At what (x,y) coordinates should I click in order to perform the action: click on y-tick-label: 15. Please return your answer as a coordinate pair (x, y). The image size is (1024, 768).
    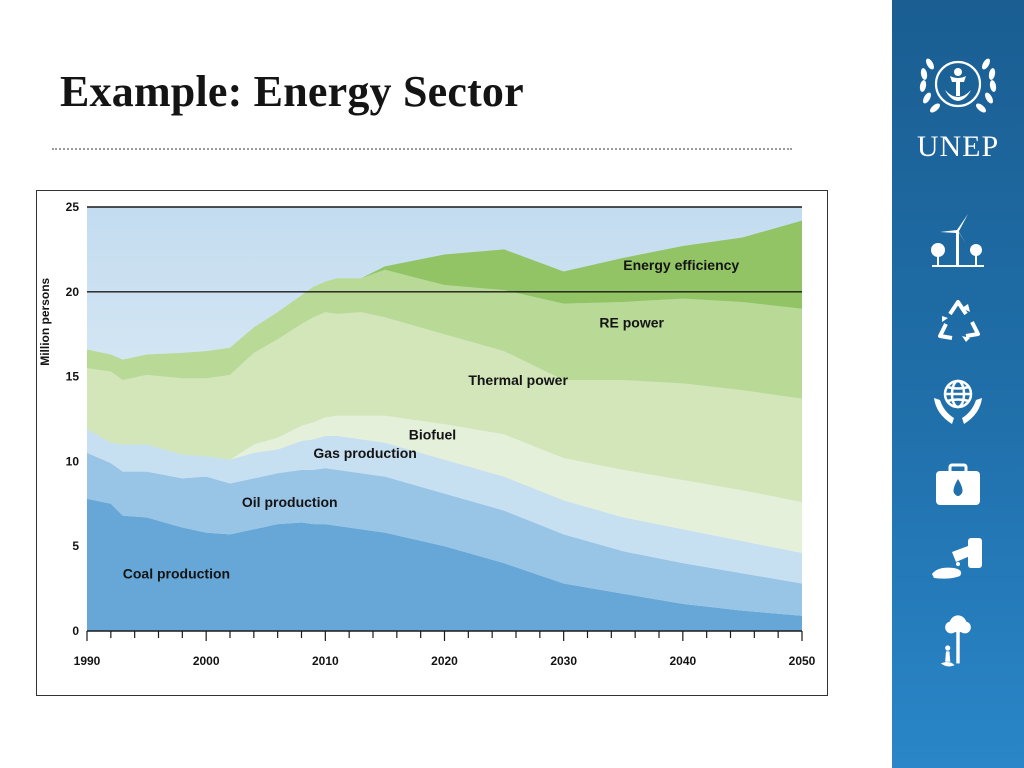
    Looking at the image, I should click on (73, 377).